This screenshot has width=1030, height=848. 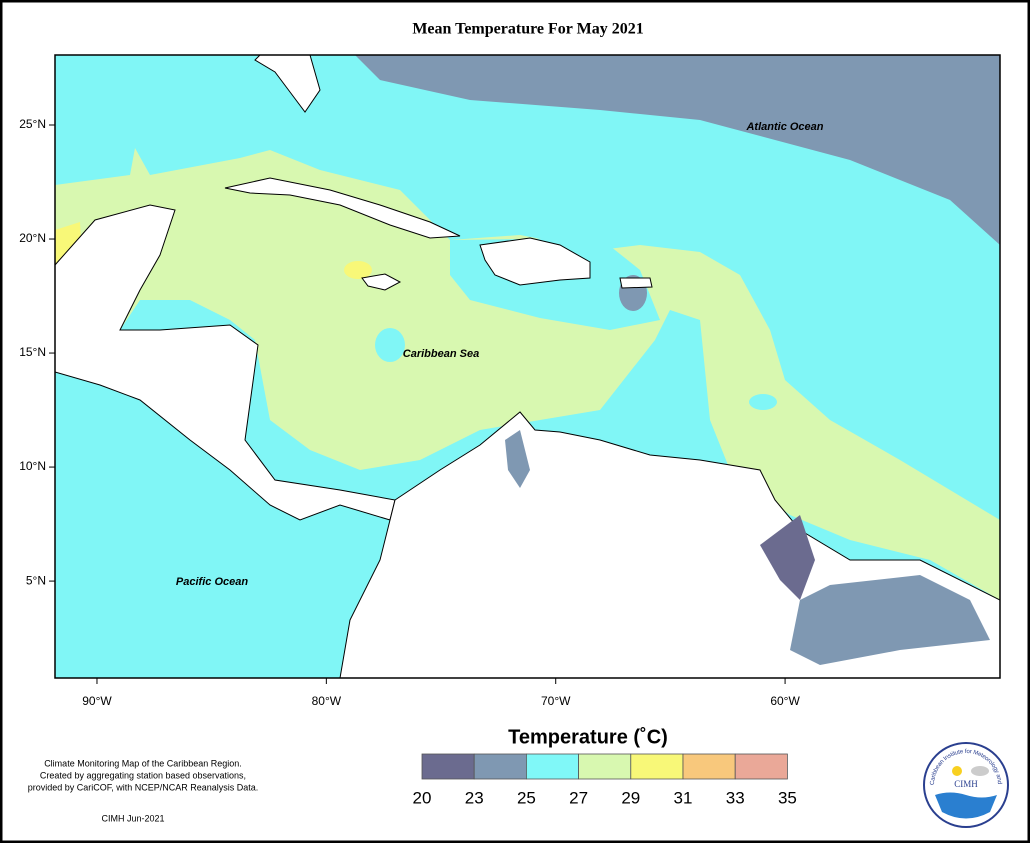 I want to click on title: Mean Temperature For May 2021, so click(x=527, y=29).